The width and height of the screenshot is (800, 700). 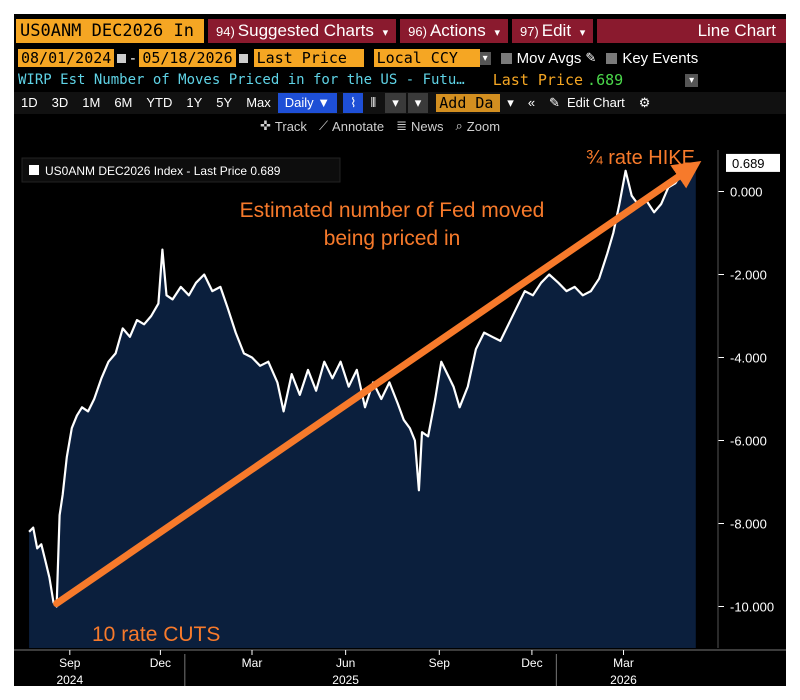 I want to click on ticker-field: US0ANM DEC2026 In, so click(x=110, y=31).